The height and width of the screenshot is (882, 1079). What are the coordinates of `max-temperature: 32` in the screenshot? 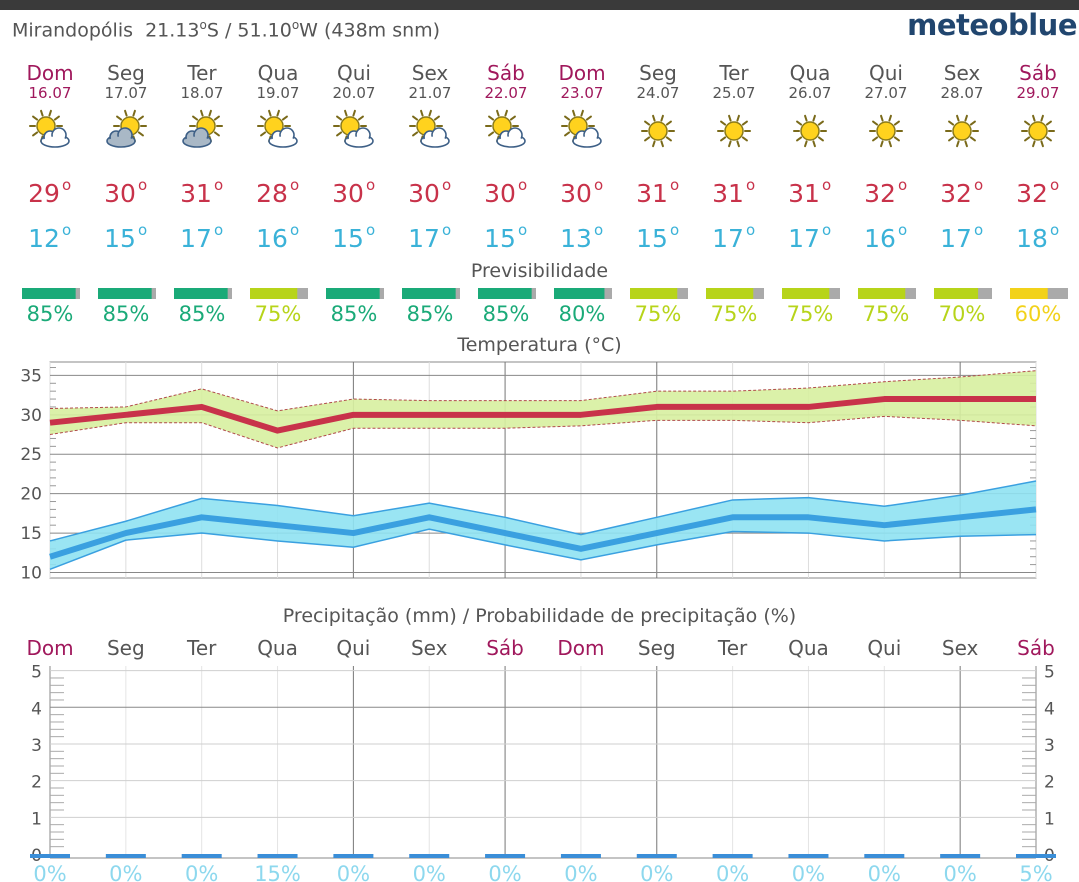 It's located at (1032, 193).